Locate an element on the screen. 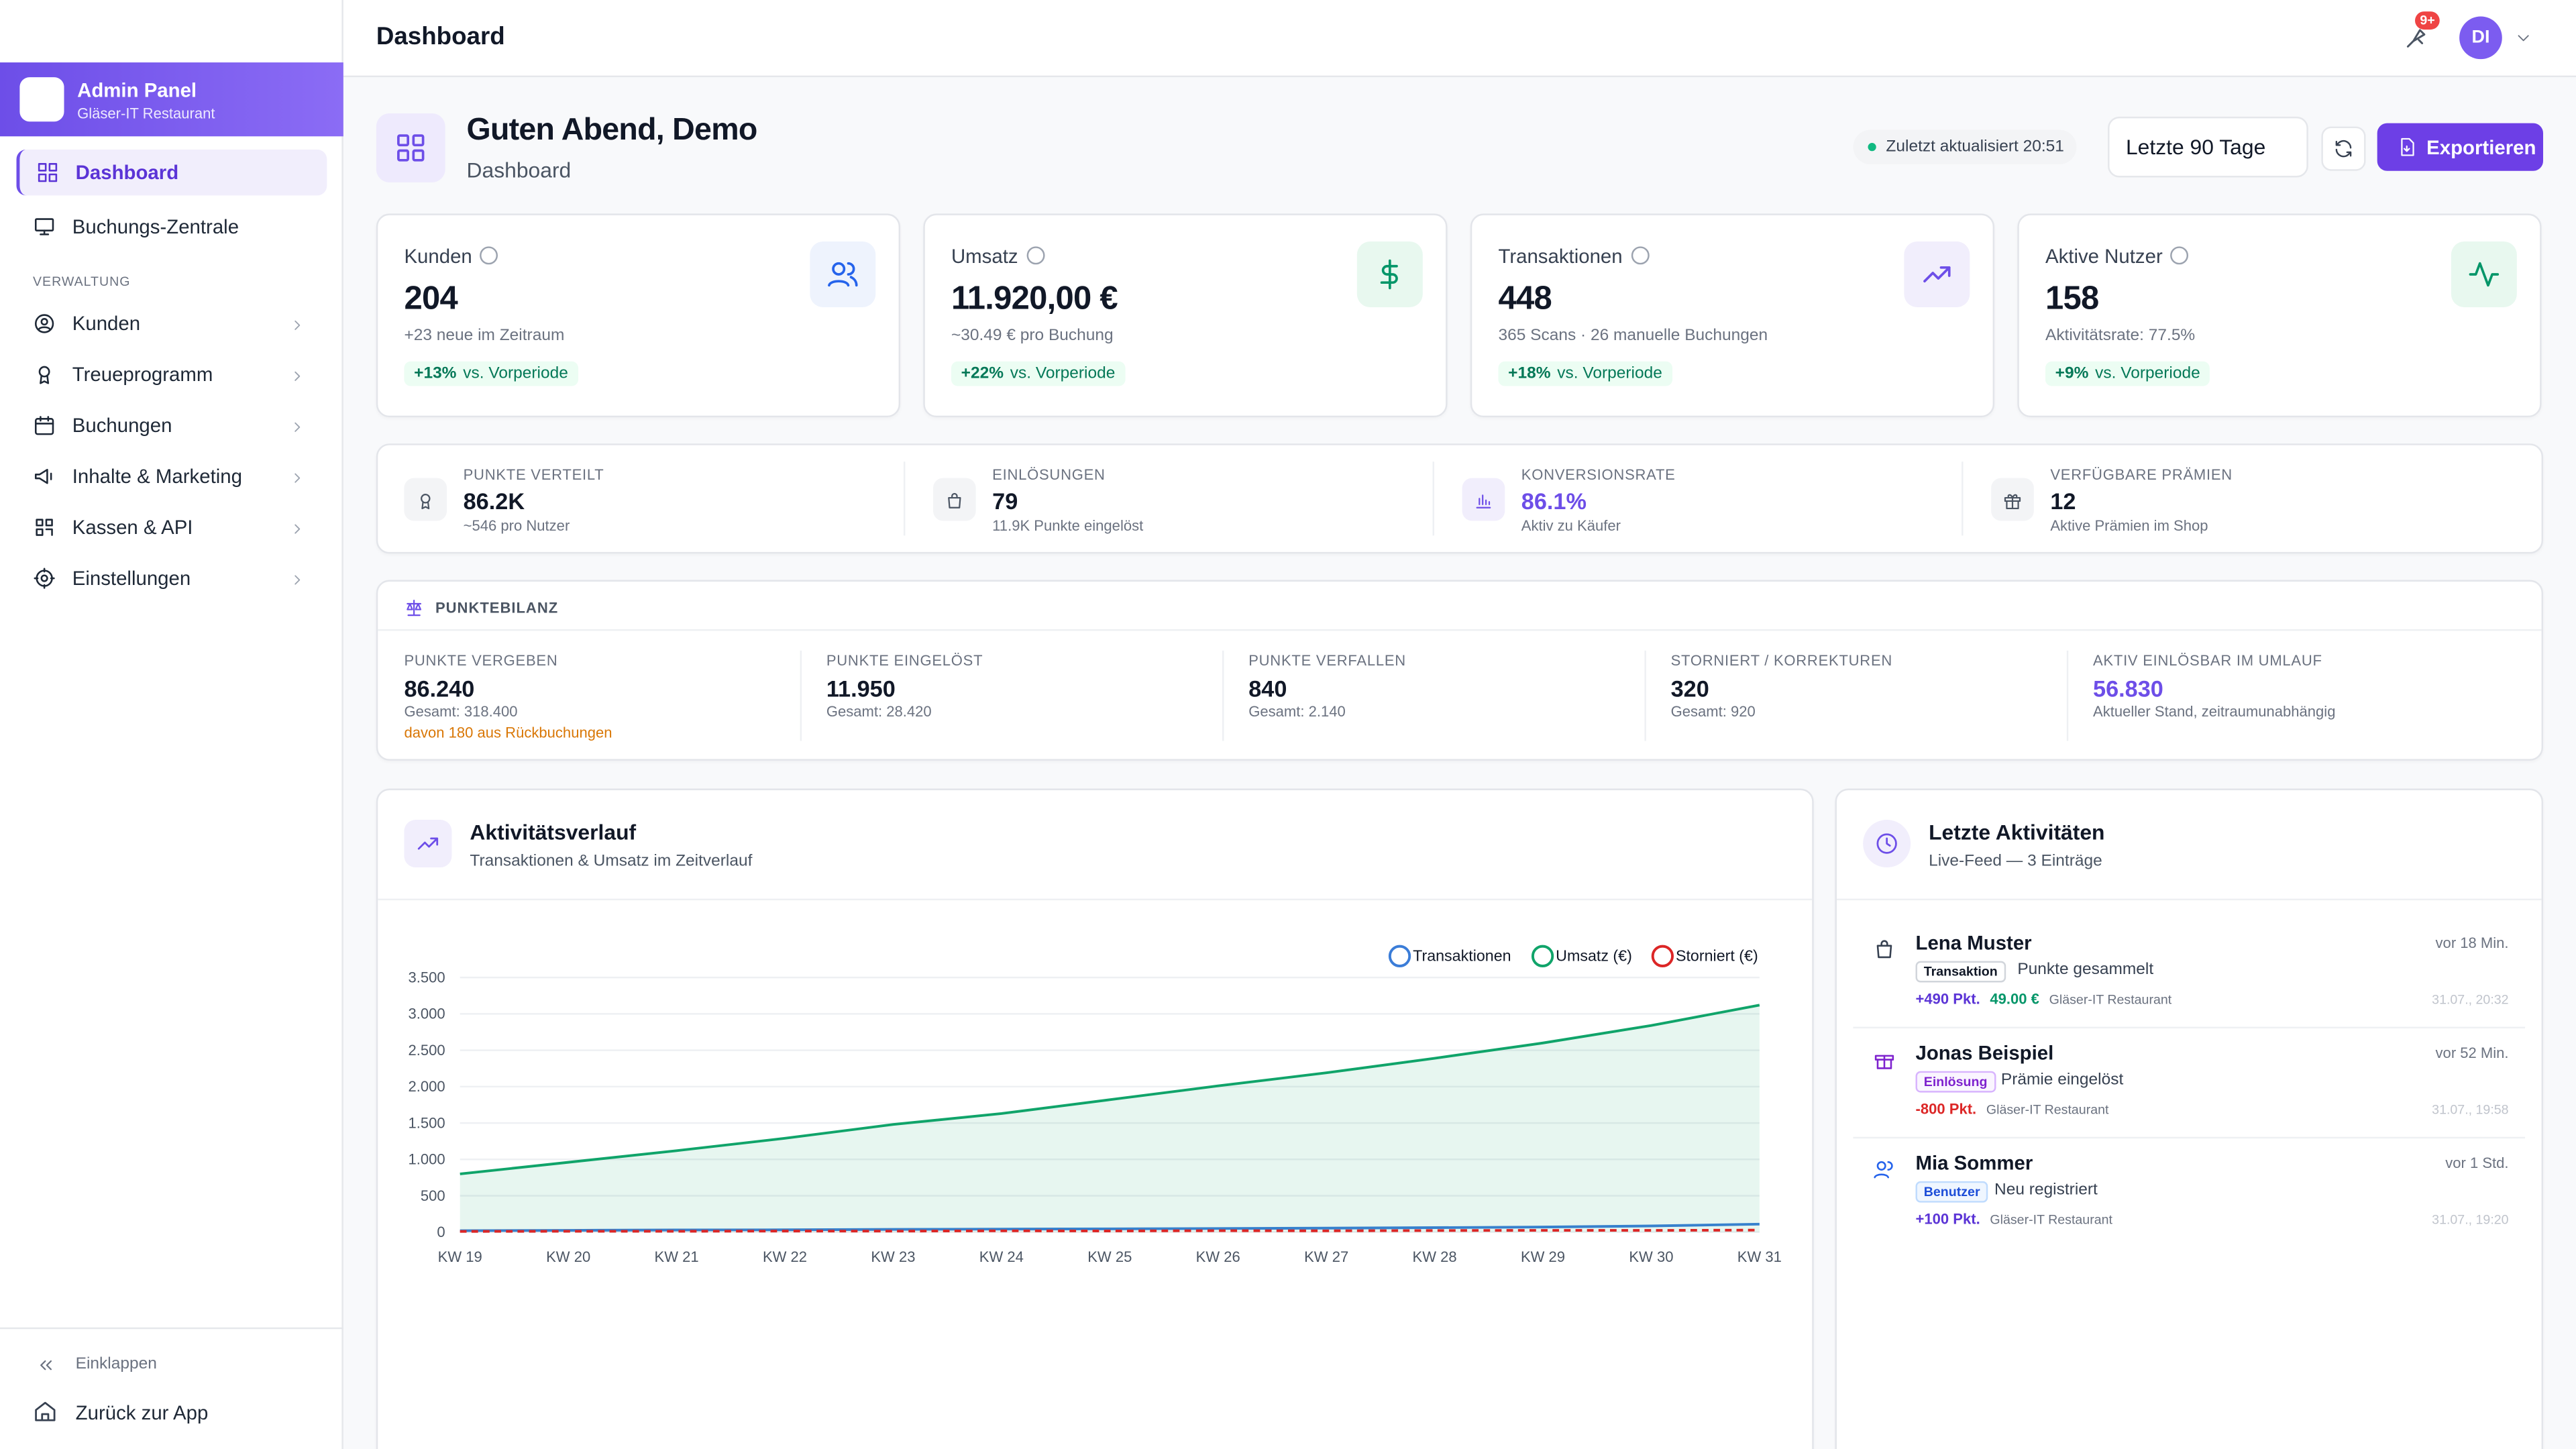 The height and width of the screenshot is (1449, 2576). stat-value: 79 is located at coordinates (1005, 501).